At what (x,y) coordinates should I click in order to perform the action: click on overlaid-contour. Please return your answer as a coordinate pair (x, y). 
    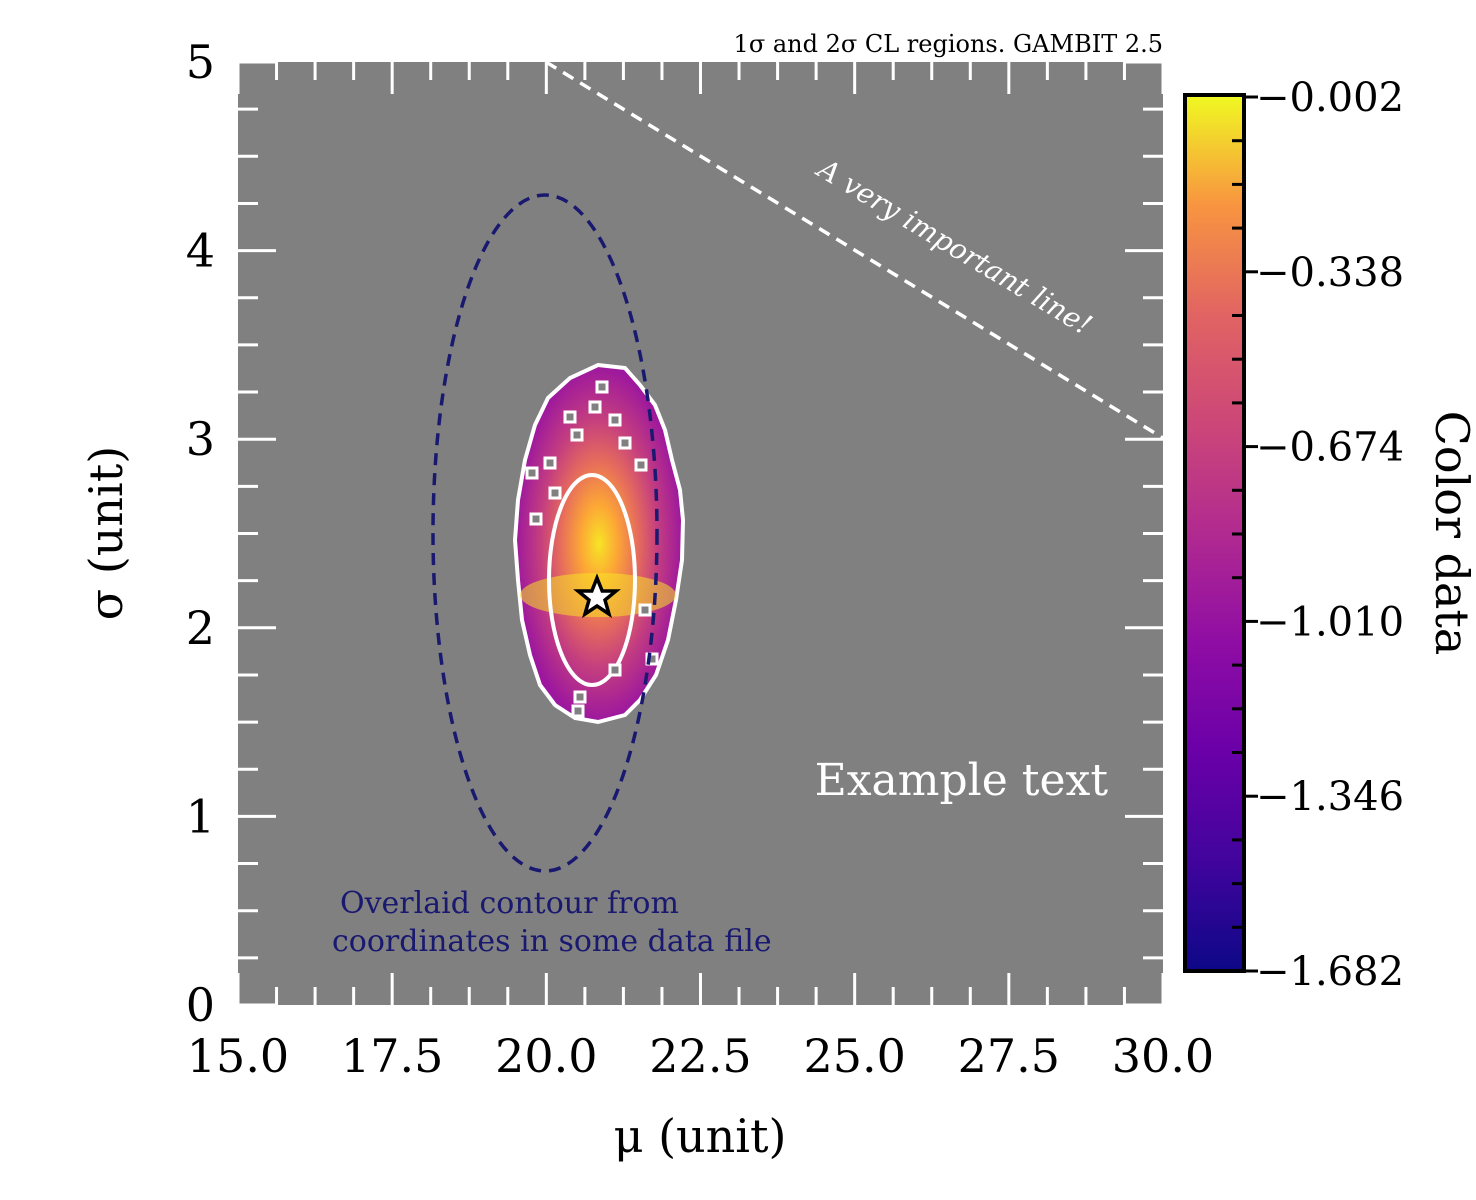
    Looking at the image, I should click on (545, 533).